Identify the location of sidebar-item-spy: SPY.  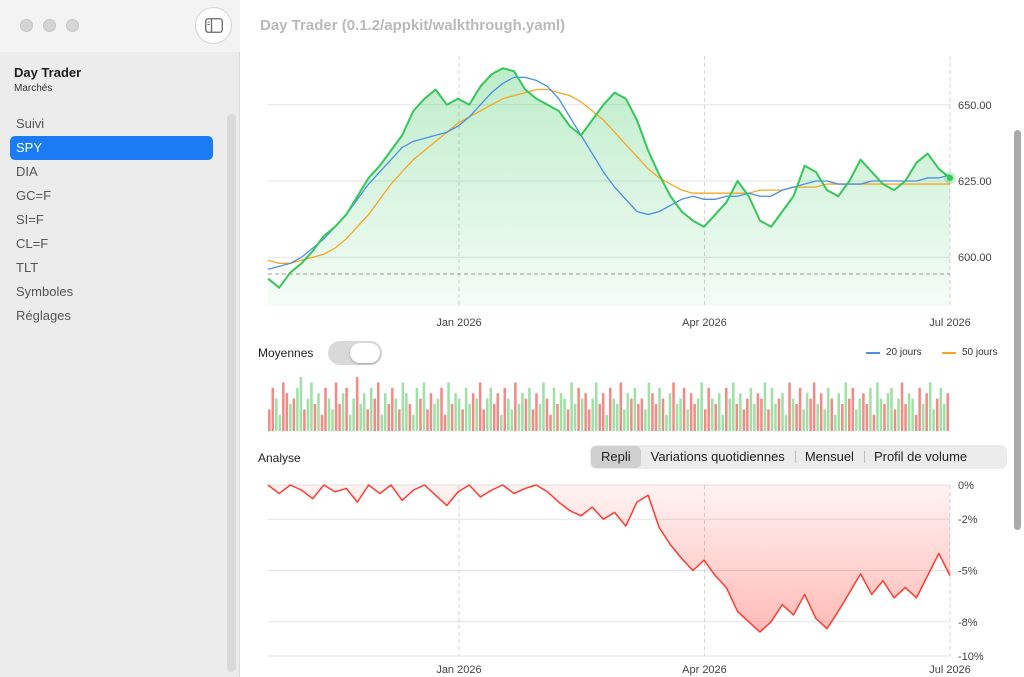
(111, 148).